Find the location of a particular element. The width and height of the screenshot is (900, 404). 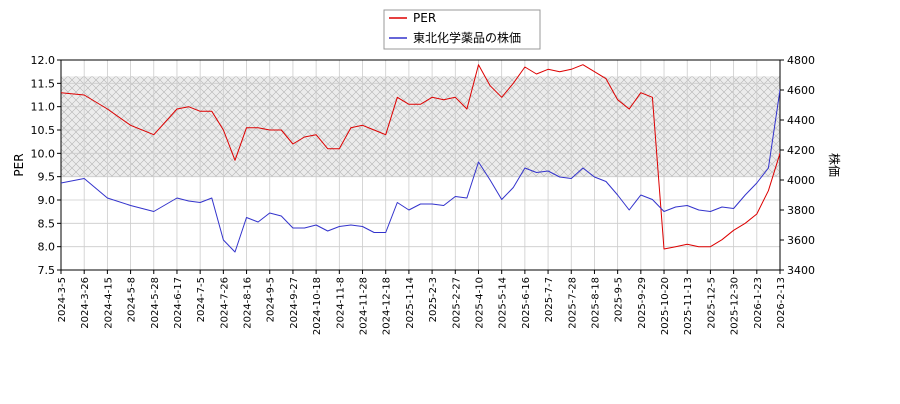

y-right-tick-label: 4600 is located at coordinates (801, 90).